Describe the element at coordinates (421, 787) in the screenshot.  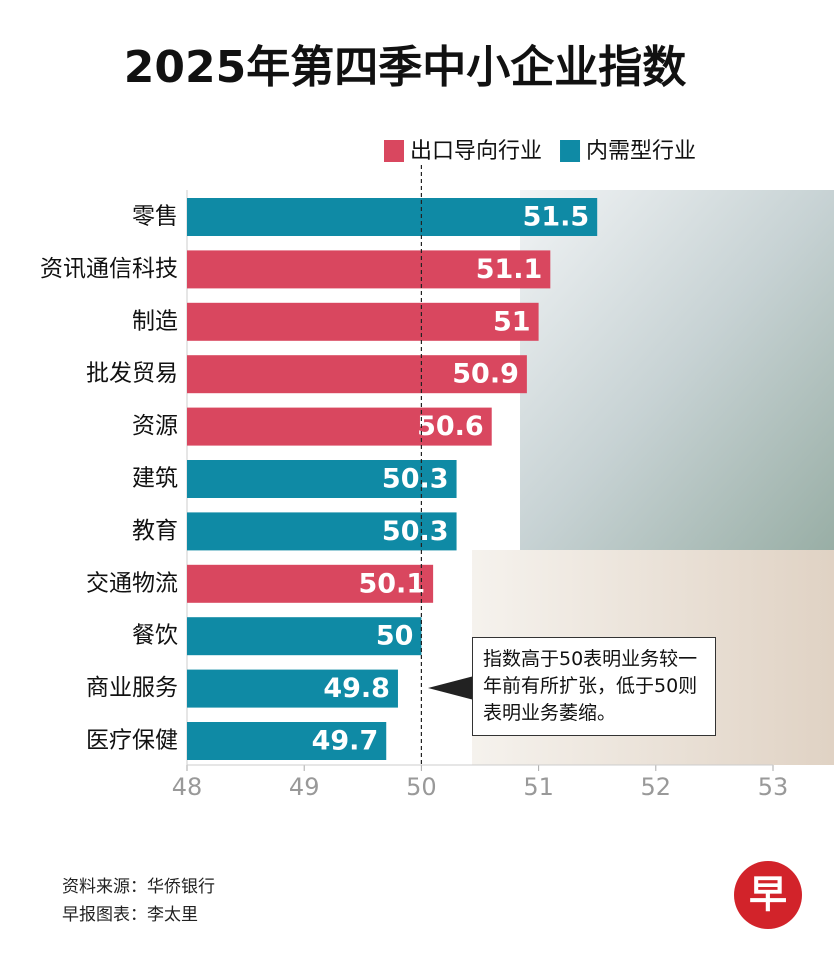
I see `x-tick-label: 50` at that location.